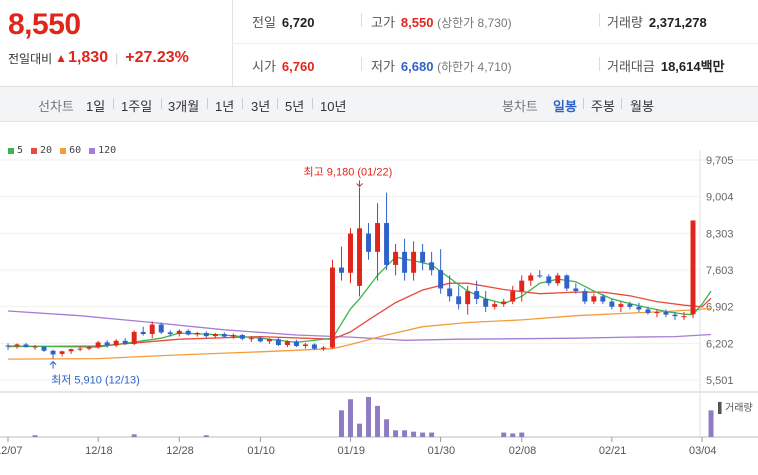  What do you see at coordinates (116, 43) in the screenshot?
I see `current-price-box: 8,550 전일대비 ▲ 1,830 | +27.23%` at bounding box center [116, 43].